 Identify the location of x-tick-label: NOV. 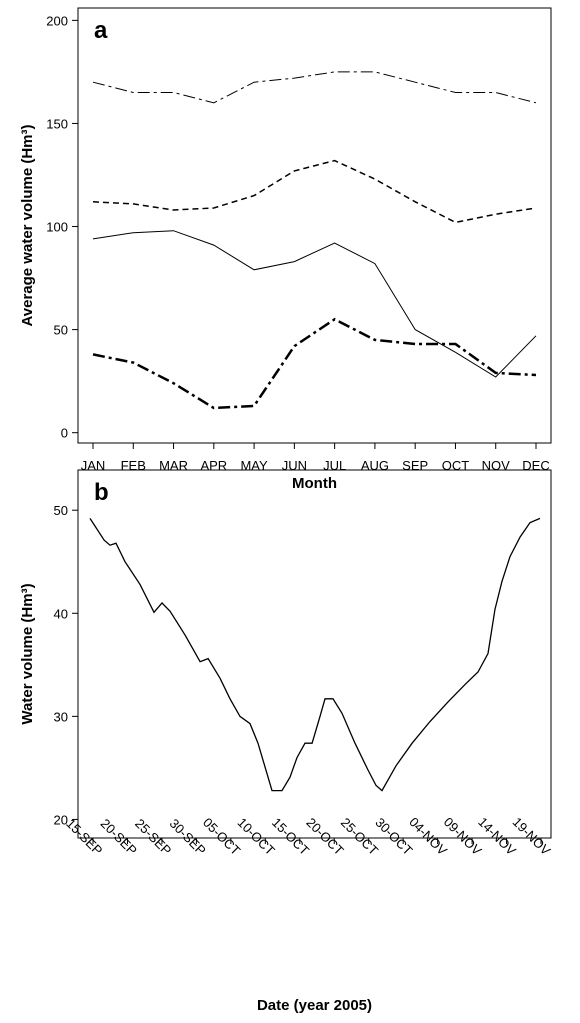
(496, 465).